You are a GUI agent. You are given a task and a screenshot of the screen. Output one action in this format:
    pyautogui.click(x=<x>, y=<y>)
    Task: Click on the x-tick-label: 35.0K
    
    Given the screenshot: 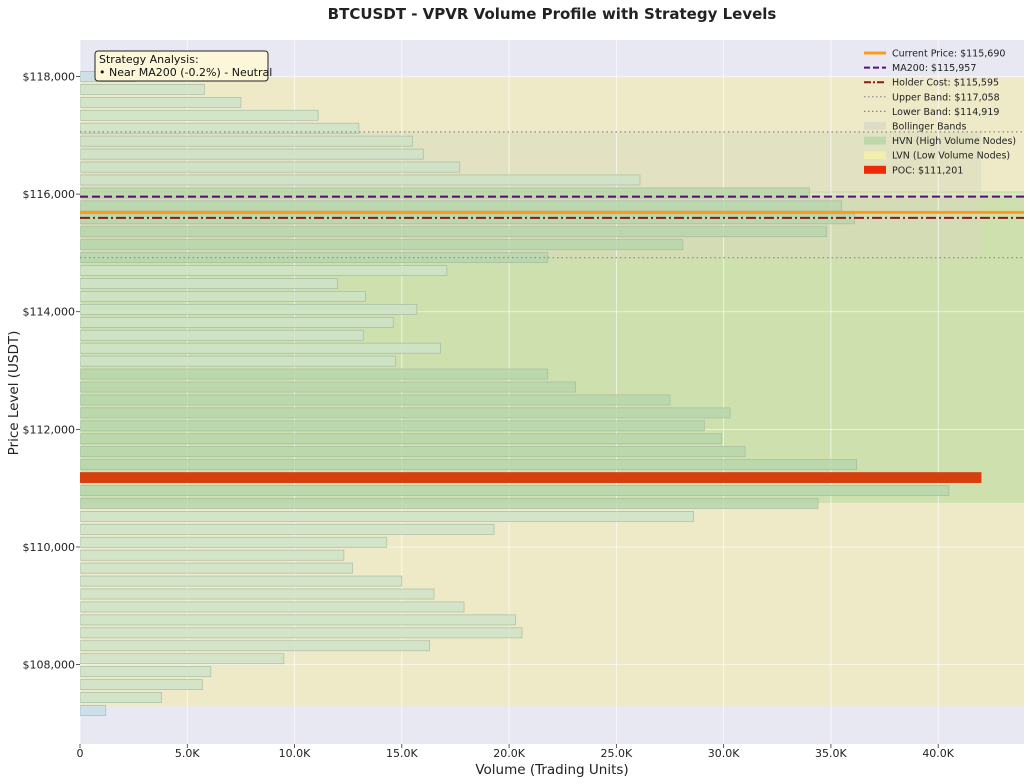 What is the action you would take?
    pyautogui.click(x=831, y=753)
    